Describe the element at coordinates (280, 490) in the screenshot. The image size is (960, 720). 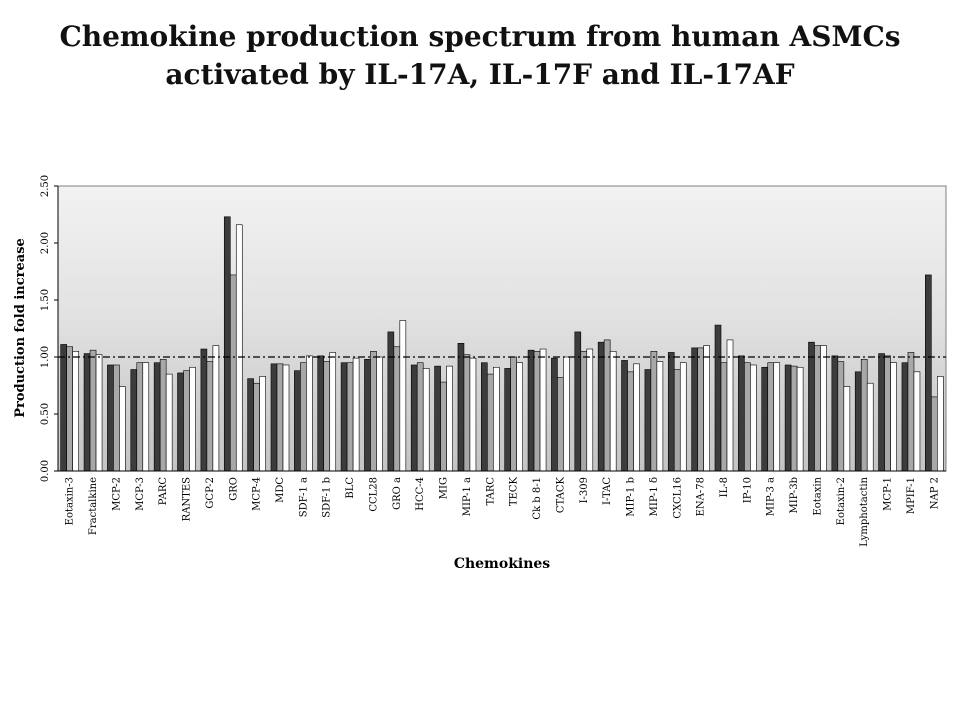
I see `x-tick-label-9: MDC` at that location.